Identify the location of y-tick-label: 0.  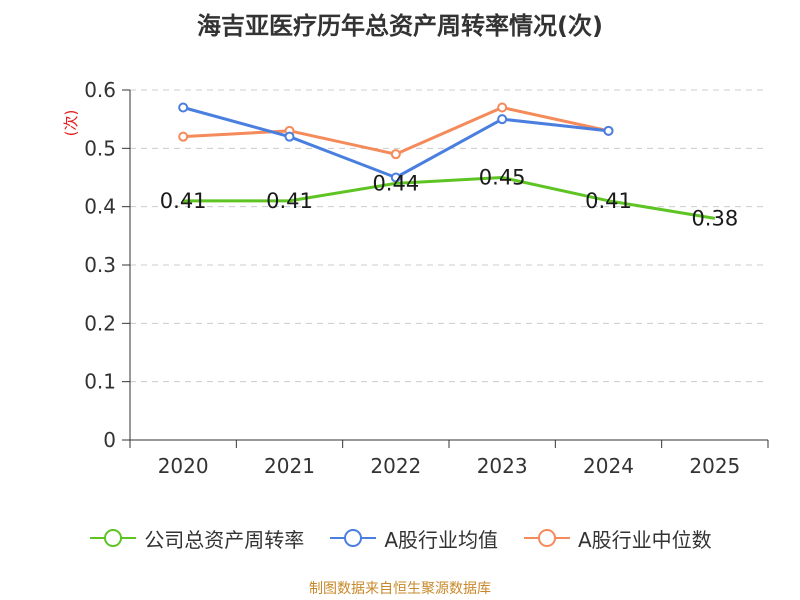
(109, 440).